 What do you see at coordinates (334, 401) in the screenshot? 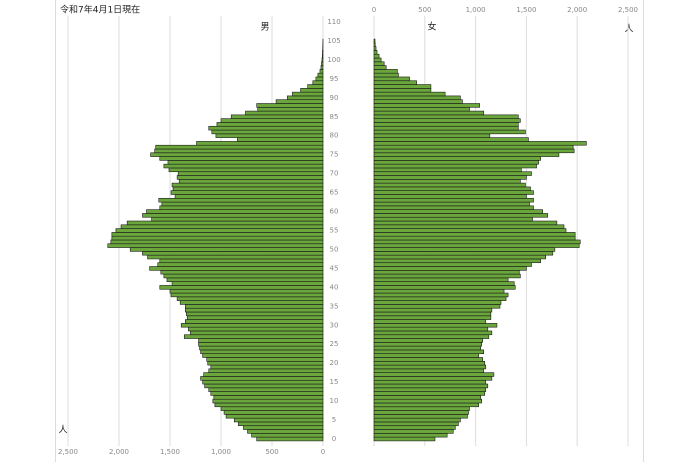
I see `y-tick-label: 10` at bounding box center [334, 401].